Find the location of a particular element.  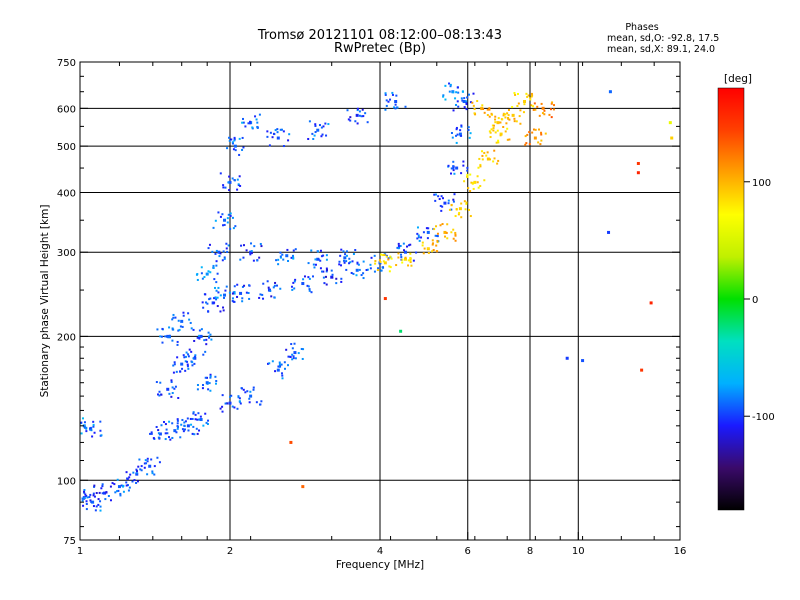

colorbar-label: [deg] is located at coordinates (738, 79).